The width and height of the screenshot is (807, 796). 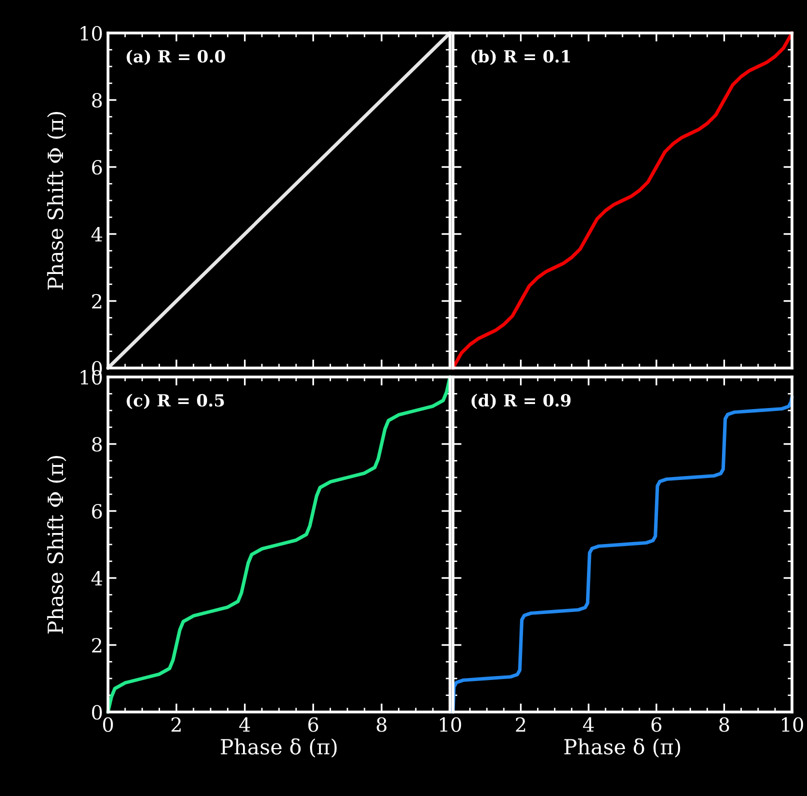 I want to click on annotation: (c) R = 0.5, so click(x=175, y=402).